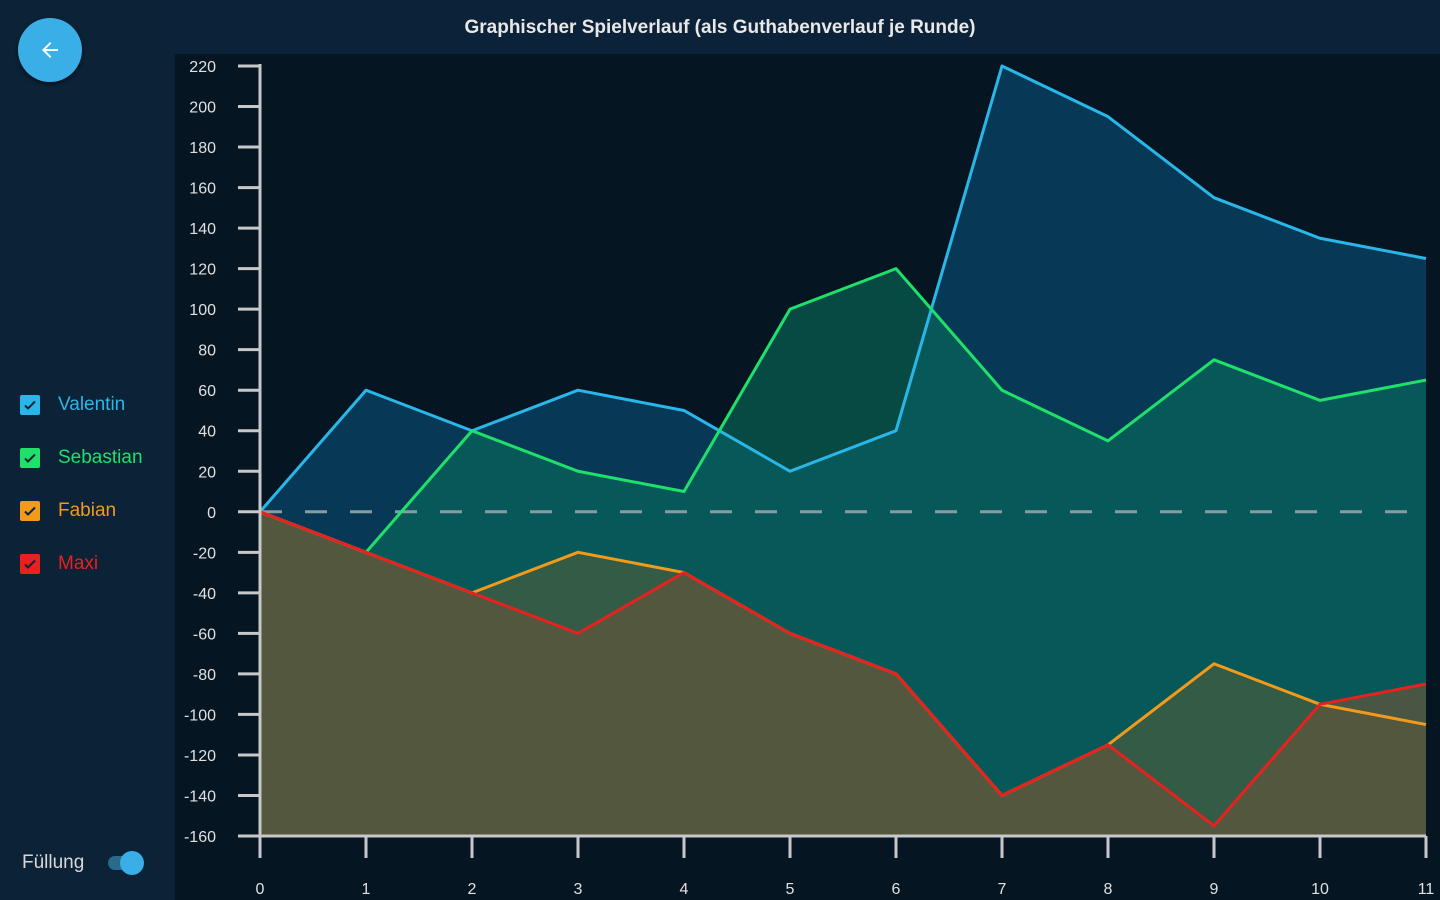 The height and width of the screenshot is (900, 1440). I want to click on y-tick-label: -120, so click(200, 756).